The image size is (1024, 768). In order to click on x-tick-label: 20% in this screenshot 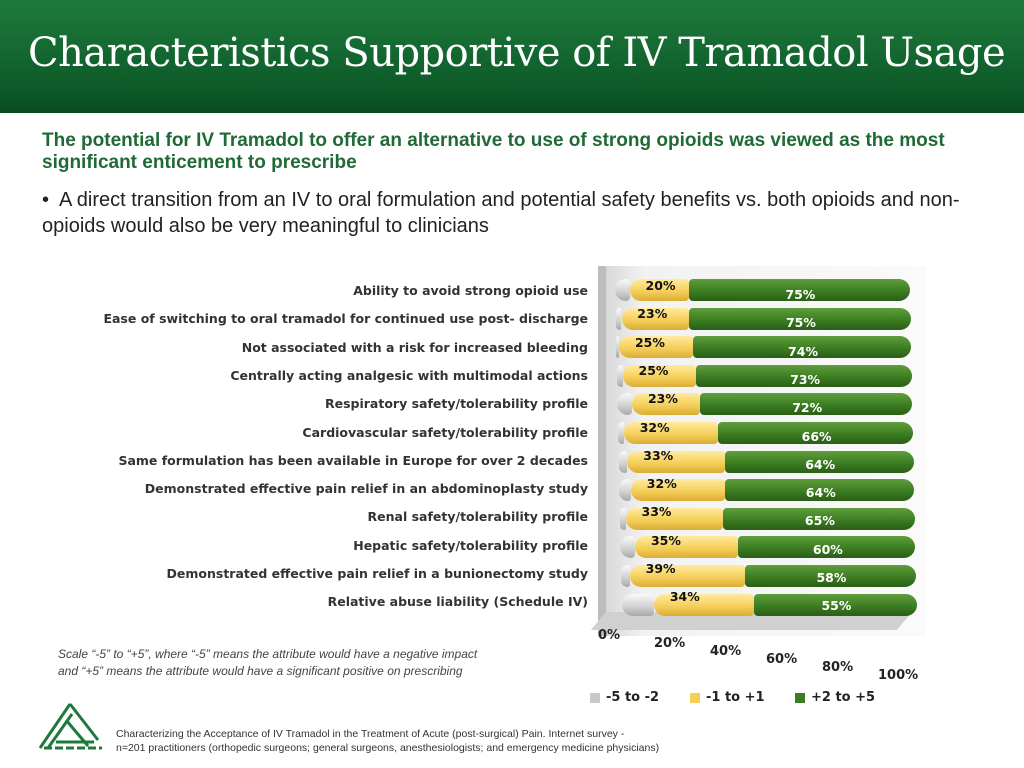, I will do `click(670, 643)`.